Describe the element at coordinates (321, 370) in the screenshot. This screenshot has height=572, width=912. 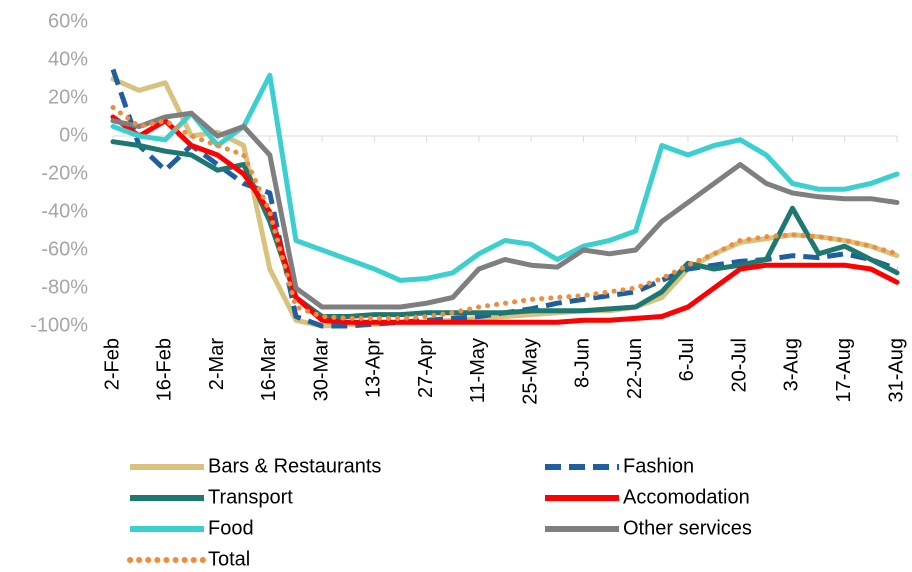
I see `x-tick-label: 30-Mar` at that location.